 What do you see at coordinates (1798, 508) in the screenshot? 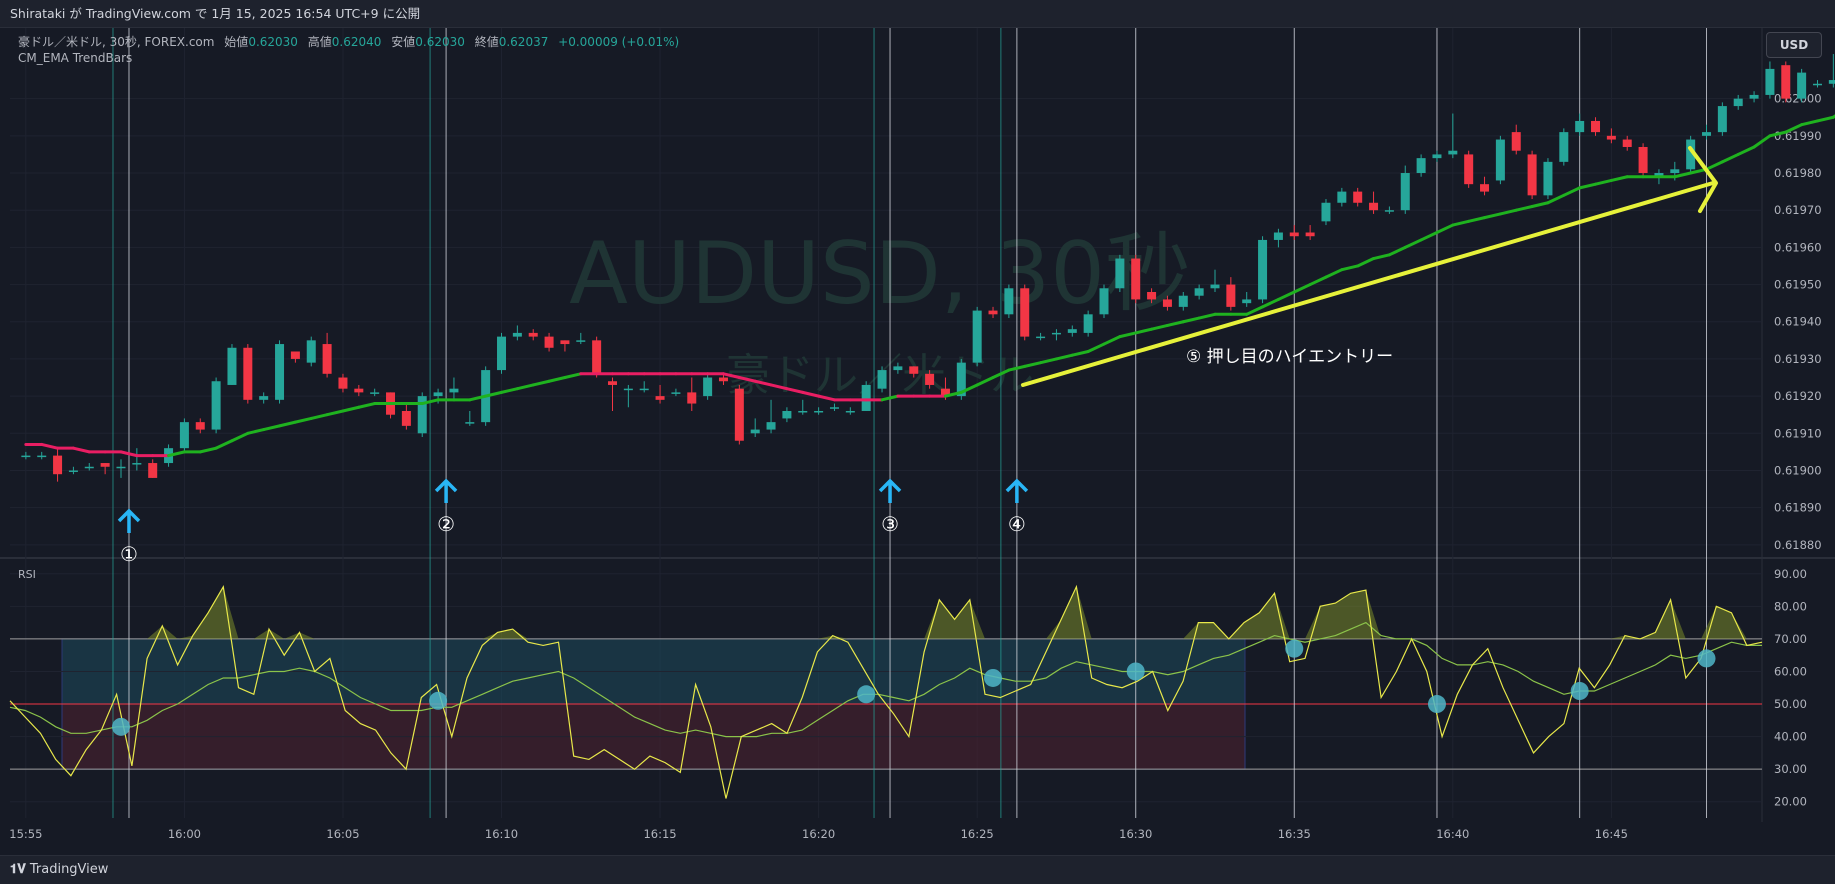
I see `price-tick-label: 0.61890` at bounding box center [1798, 508].